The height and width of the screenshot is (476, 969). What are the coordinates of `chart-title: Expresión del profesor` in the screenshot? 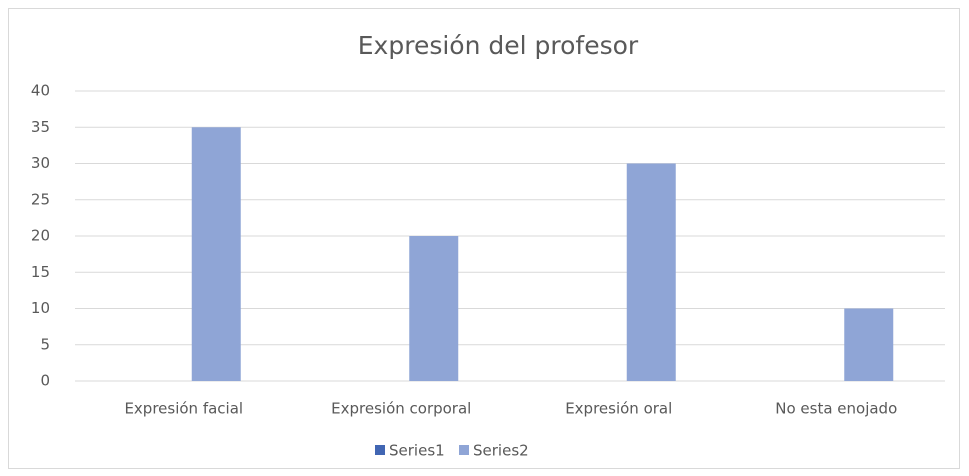 It's located at (498, 45).